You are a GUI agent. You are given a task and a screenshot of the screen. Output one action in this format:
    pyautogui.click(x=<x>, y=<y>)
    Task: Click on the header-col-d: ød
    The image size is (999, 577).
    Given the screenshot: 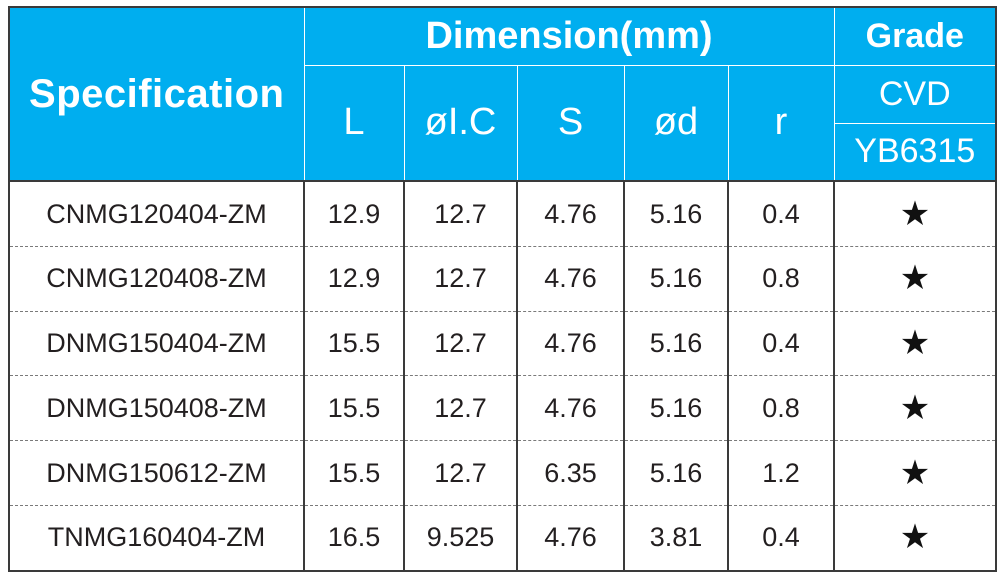 What is the action you would take?
    pyautogui.click(x=676, y=123)
    